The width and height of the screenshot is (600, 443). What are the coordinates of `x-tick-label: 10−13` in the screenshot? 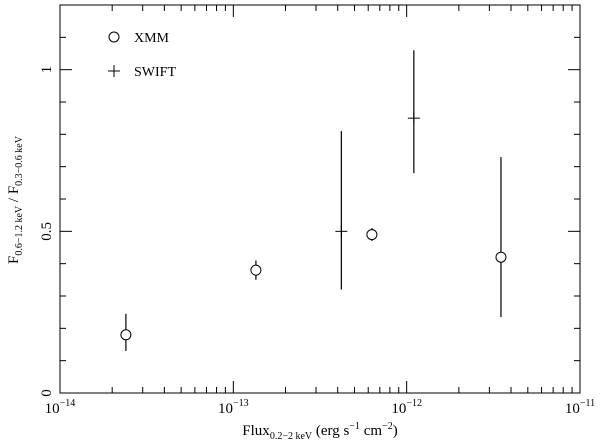 It's located at (233, 407).